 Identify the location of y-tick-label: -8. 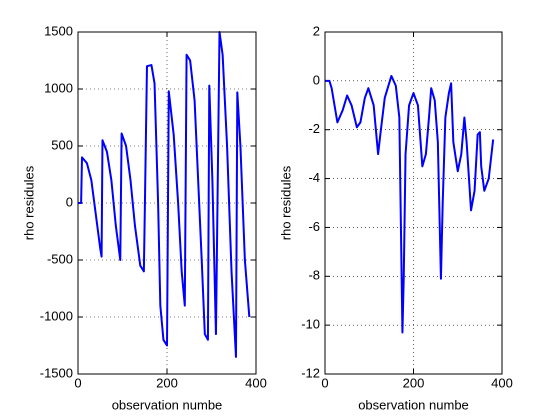
(314, 275).